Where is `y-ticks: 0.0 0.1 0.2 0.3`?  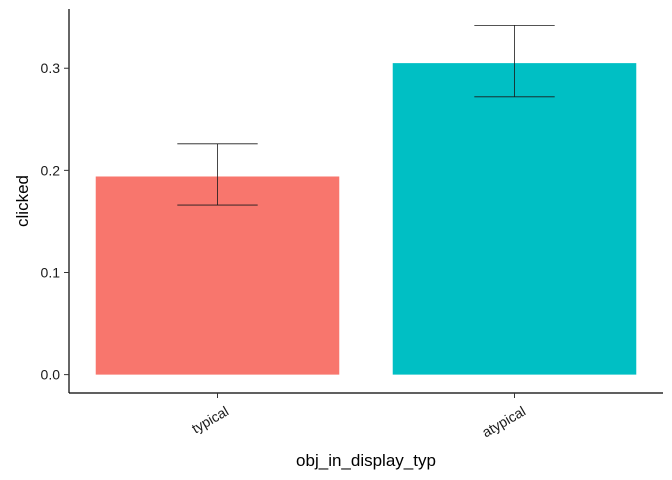
y-ticks: 0.0 0.1 0.2 0.3 is located at coordinates (55, 221).